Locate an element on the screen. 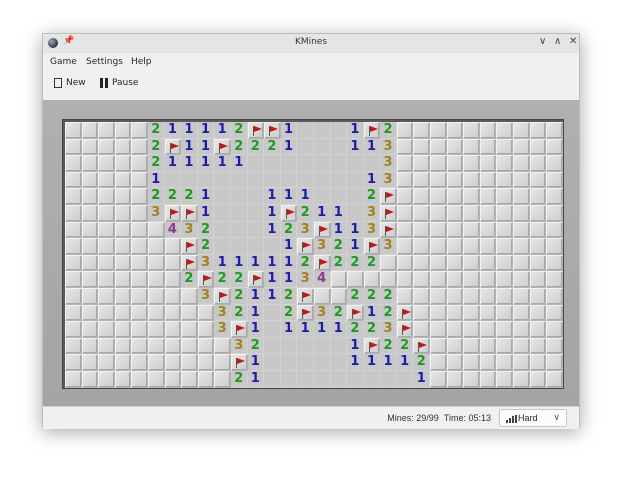  pause-button: Pause is located at coordinates (119, 83).